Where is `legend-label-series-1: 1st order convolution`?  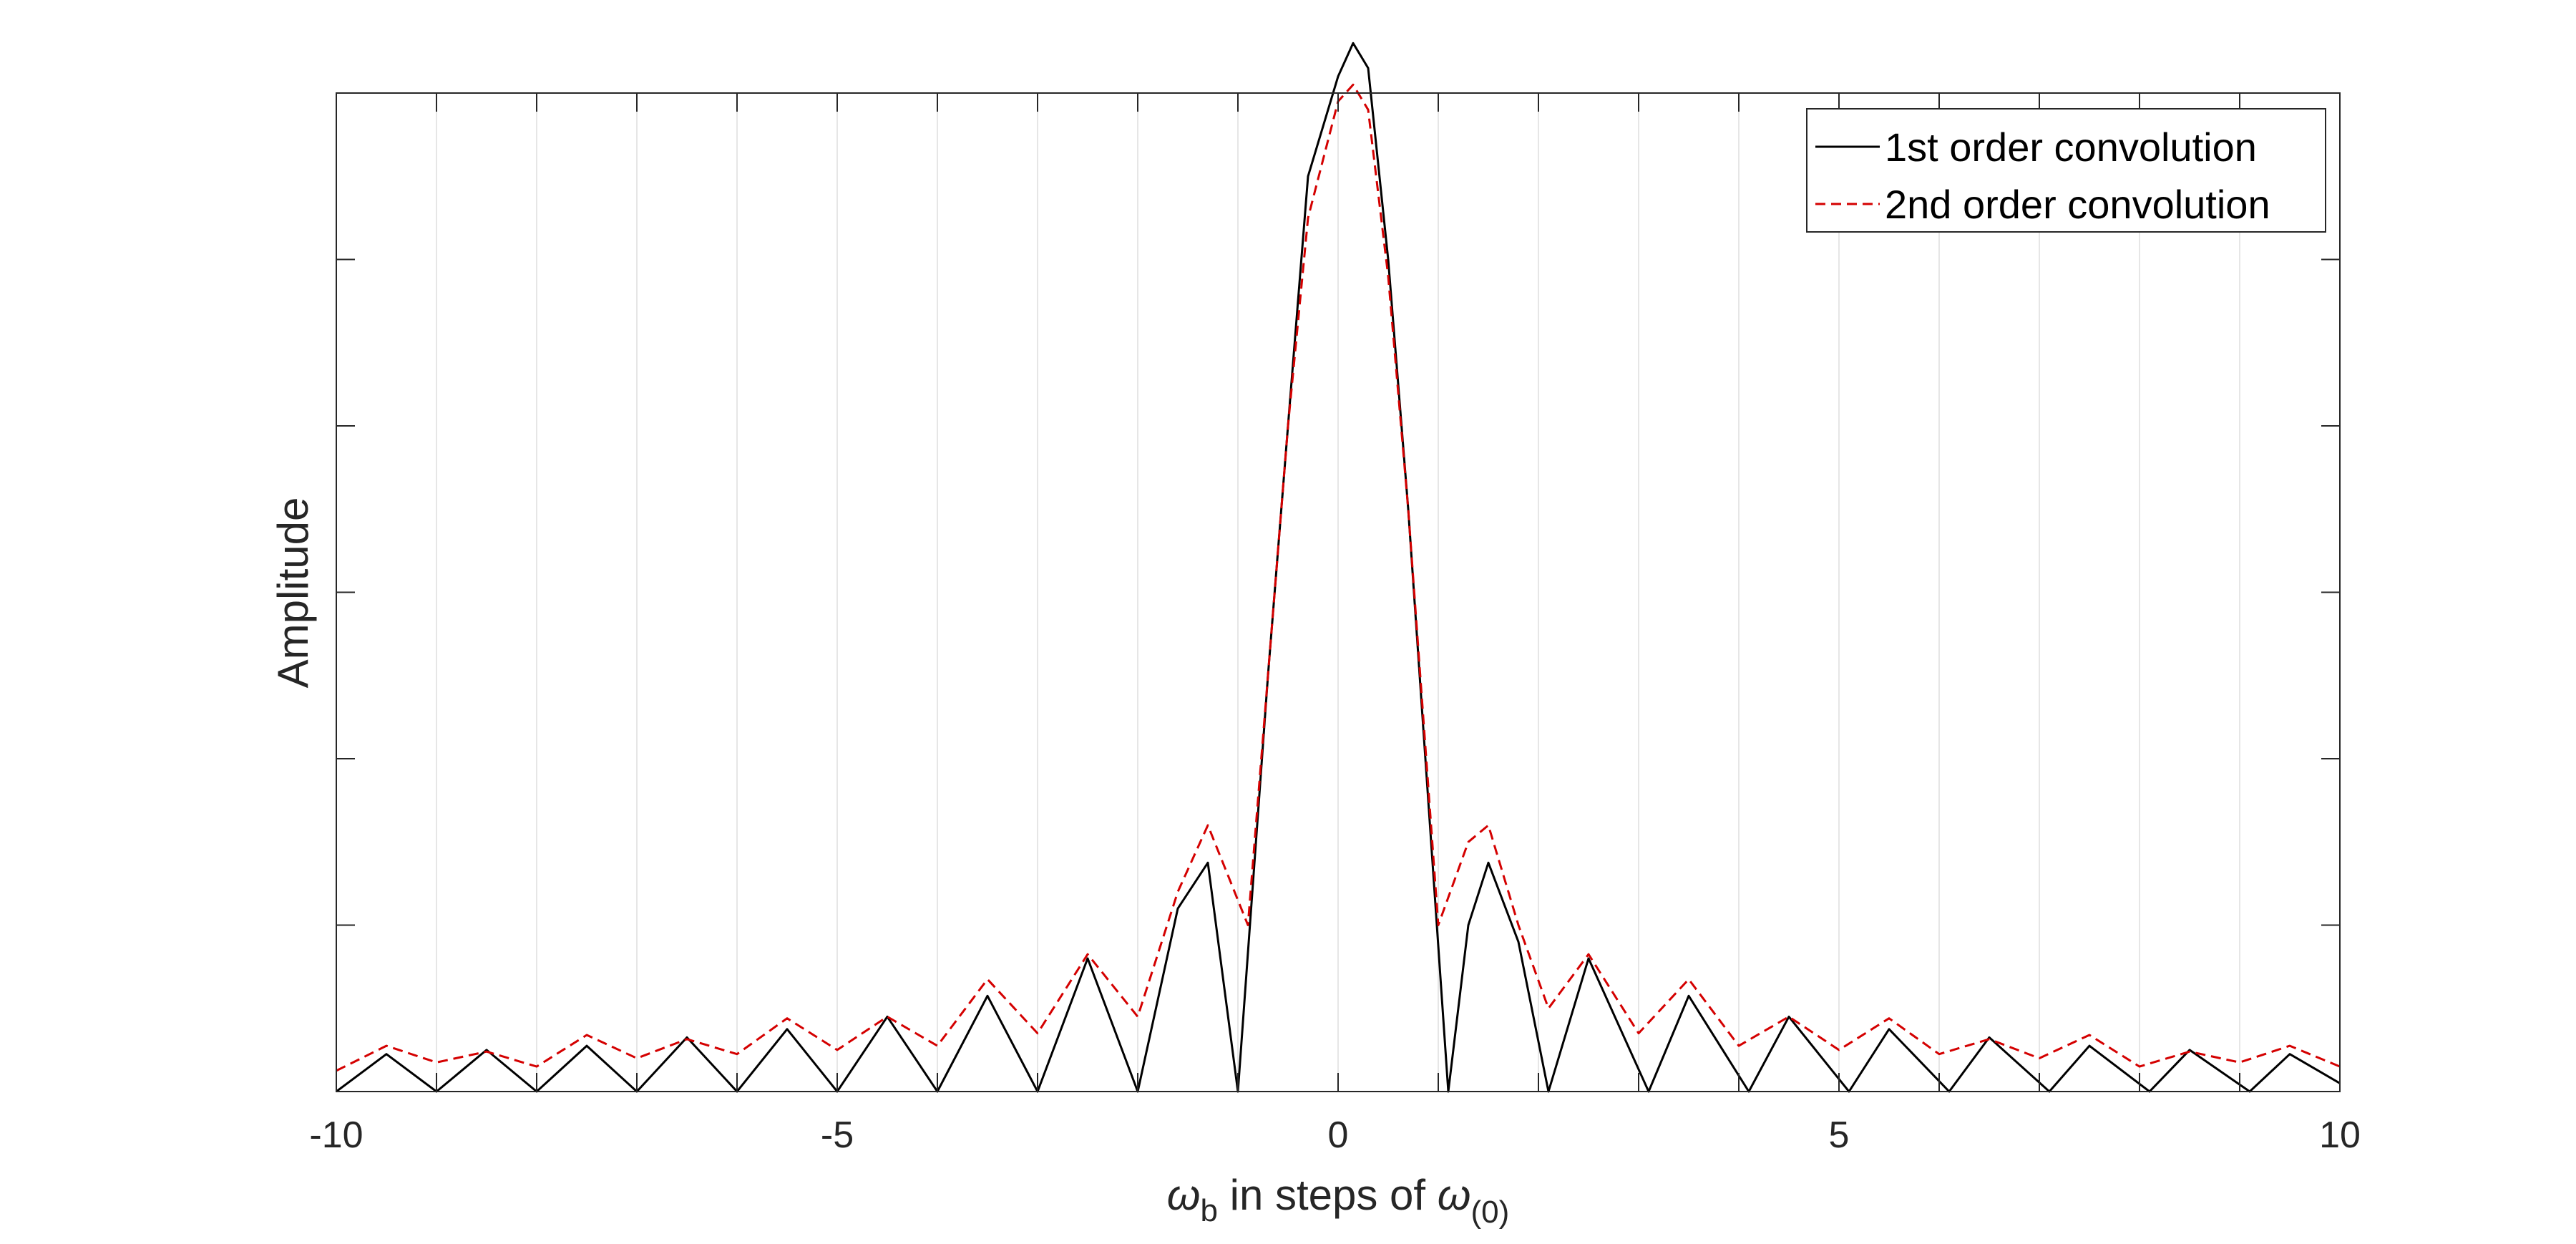 legend-label-series-1: 1st order convolution is located at coordinates (2071, 147).